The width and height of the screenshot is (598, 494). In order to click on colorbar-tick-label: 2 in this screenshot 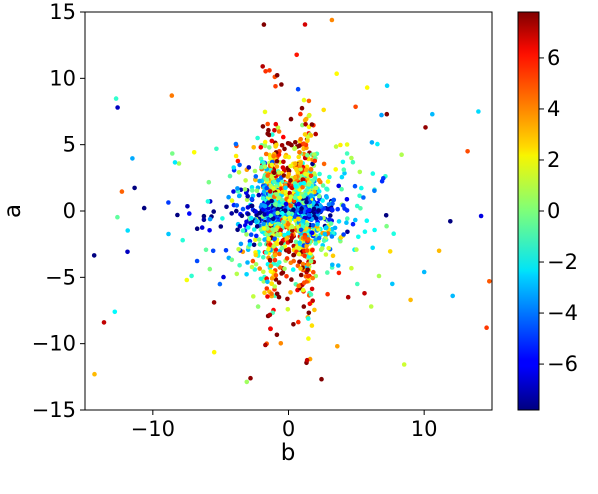, I will do `click(553, 160)`.